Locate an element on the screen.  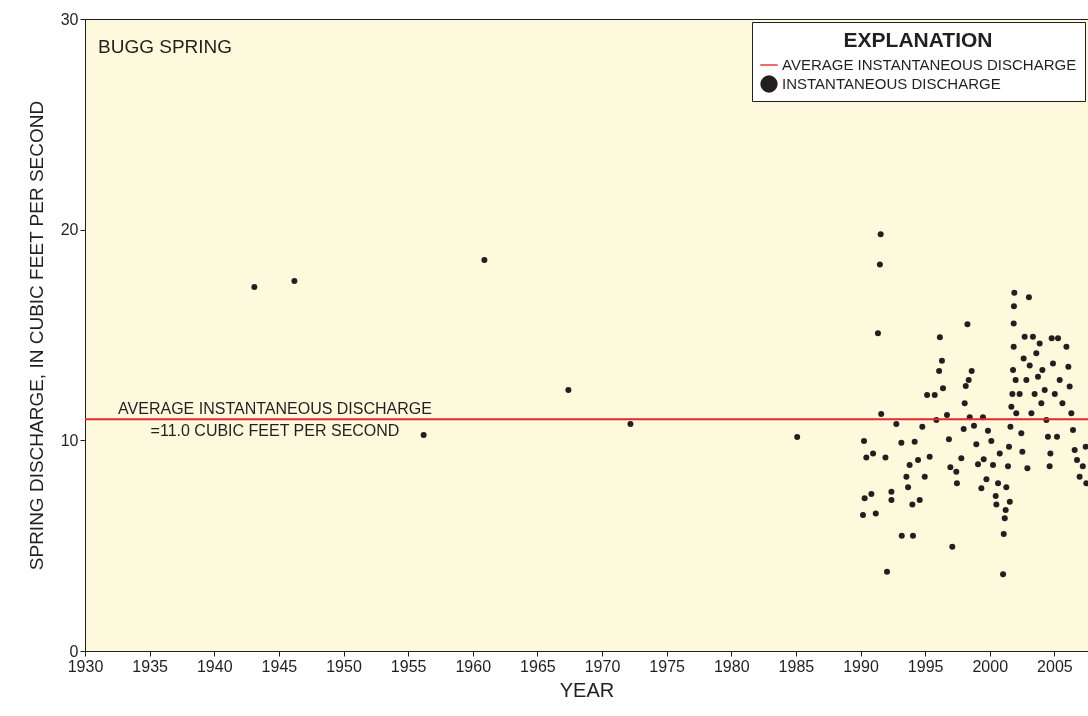
x-tick-label: 2000 is located at coordinates (990, 666).